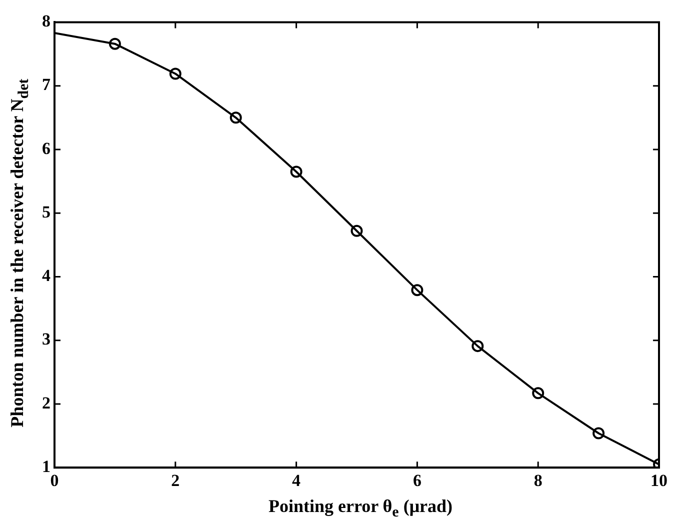 The height and width of the screenshot is (530, 681). Describe the element at coordinates (46, 21) in the screenshot. I see `y-tick-label: 8` at that location.